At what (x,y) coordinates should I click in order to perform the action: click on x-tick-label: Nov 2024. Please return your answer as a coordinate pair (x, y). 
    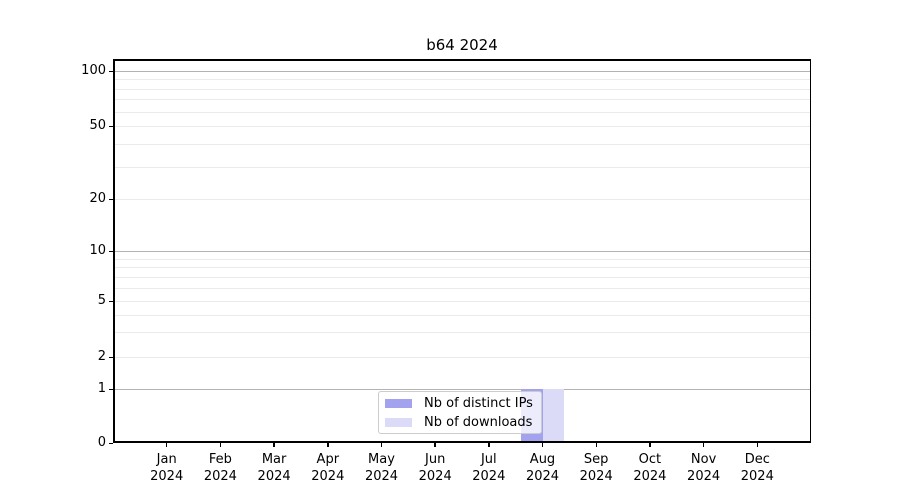
    Looking at the image, I should click on (704, 468).